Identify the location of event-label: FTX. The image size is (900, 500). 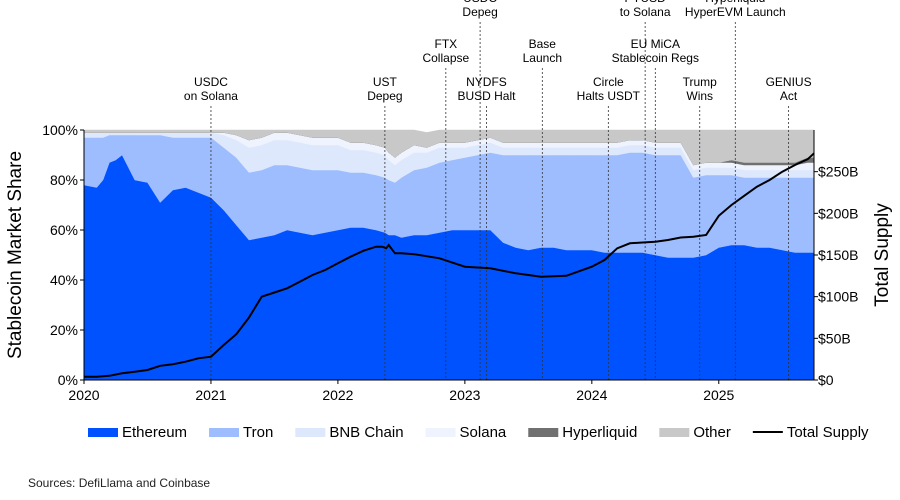
(445, 44).